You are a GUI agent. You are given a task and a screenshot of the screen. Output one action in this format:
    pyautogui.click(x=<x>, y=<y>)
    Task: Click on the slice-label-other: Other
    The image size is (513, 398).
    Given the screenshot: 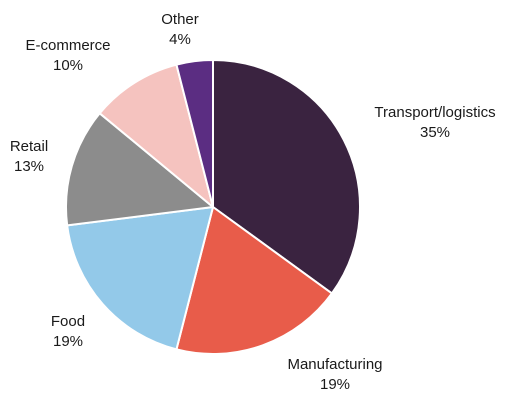 What is the action you would take?
    pyautogui.click(x=180, y=19)
    